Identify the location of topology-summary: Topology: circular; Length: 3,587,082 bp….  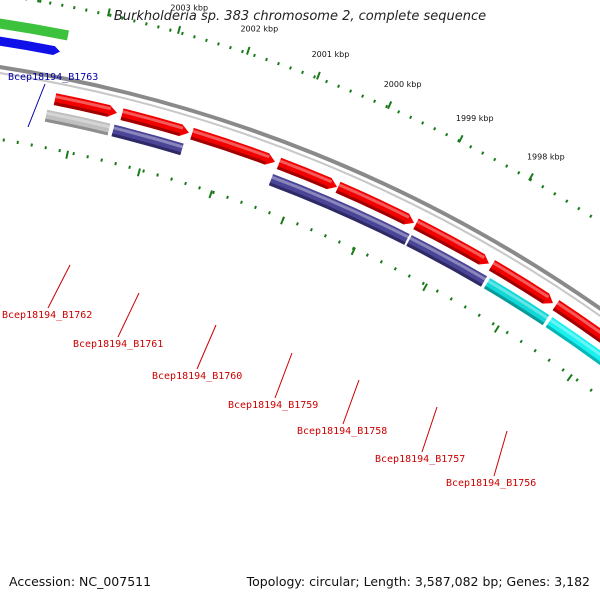
(418, 581).